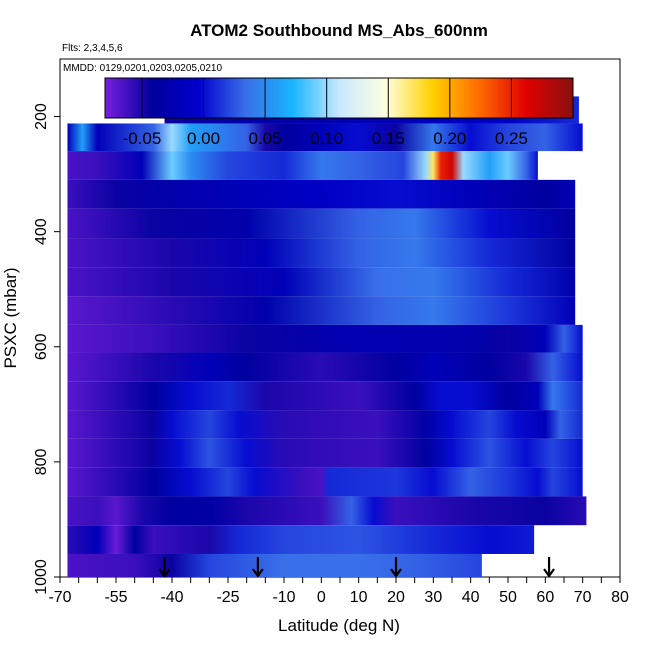 The width and height of the screenshot is (650, 650). I want to click on x-tick-label: 60, so click(545, 597).